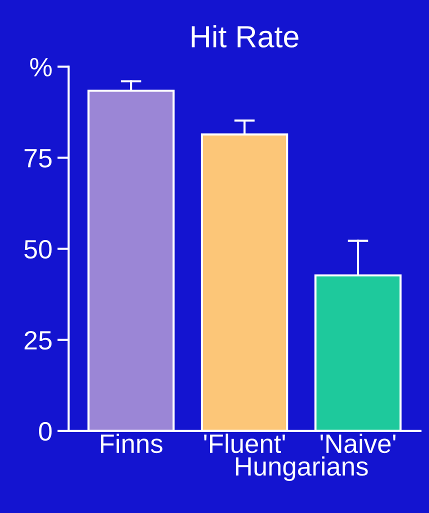 This screenshot has width=429, height=513. I want to click on y-tick-label: 25, so click(38, 340).